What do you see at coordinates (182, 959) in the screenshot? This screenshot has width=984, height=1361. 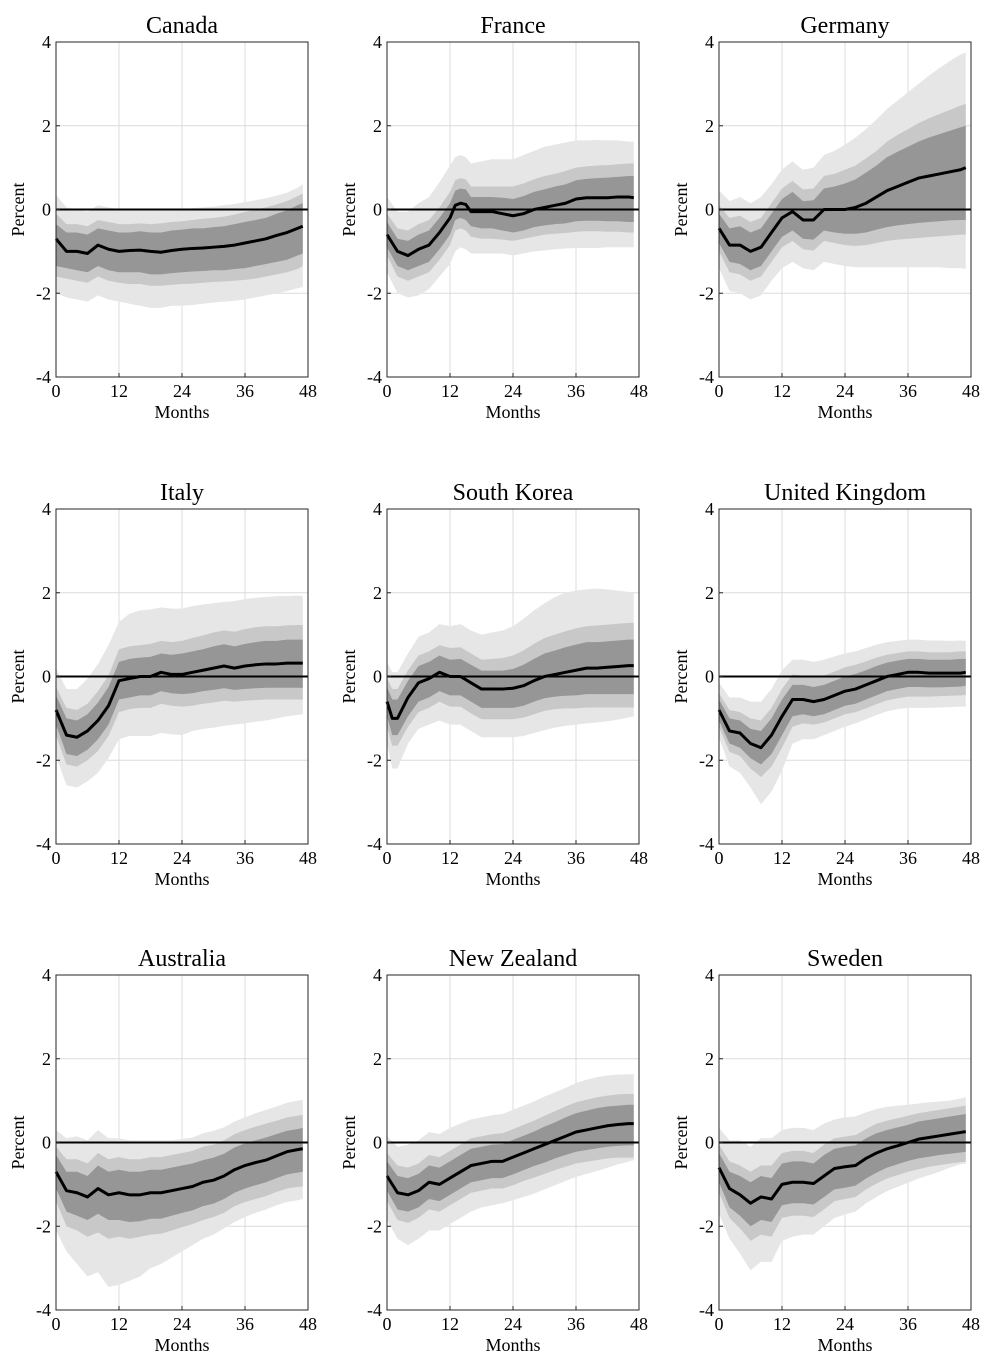 I see `panel-title: Australia` at bounding box center [182, 959].